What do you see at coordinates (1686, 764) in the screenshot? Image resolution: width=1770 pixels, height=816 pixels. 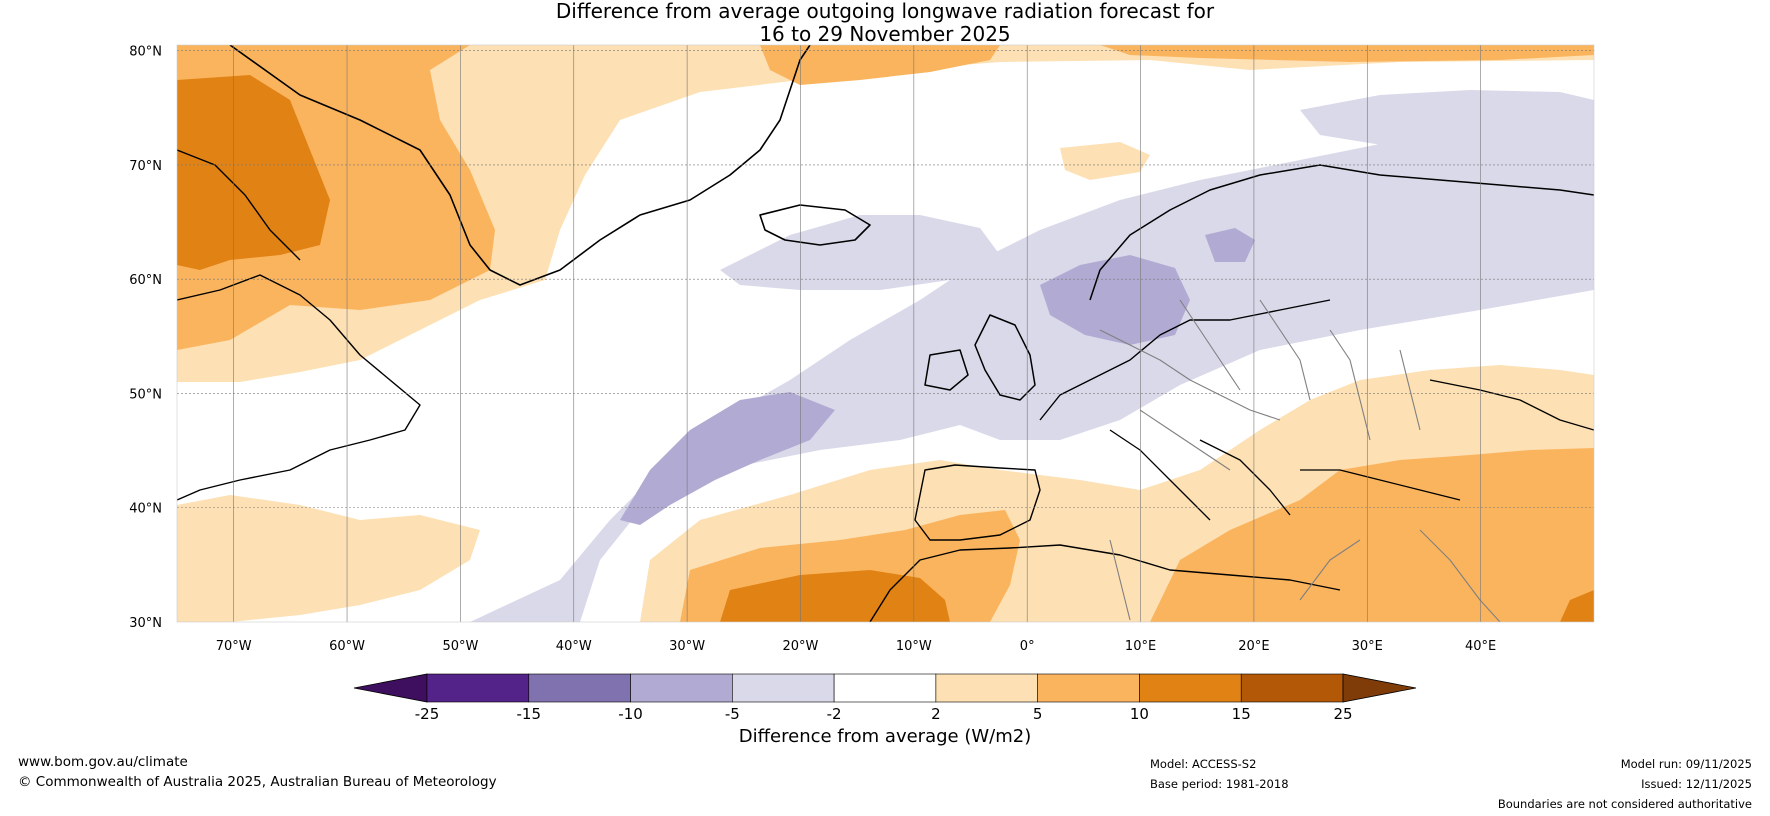 I see `model-run-date: Model run: 09/11/2025` at bounding box center [1686, 764].